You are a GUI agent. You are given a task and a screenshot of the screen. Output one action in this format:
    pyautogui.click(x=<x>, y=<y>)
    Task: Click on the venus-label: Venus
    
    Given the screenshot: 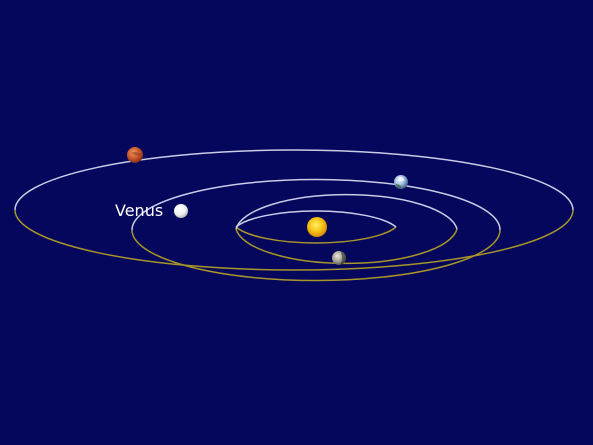 What is the action you would take?
    pyautogui.click(x=139, y=210)
    